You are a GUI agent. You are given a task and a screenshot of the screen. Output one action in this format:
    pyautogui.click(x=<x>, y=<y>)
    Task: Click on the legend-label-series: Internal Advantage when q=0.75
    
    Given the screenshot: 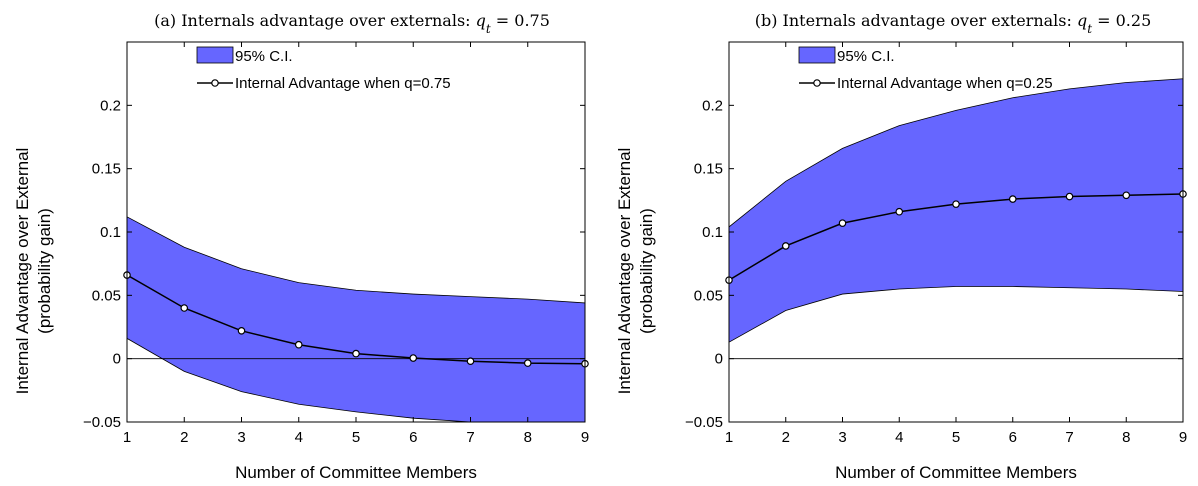 What is the action you would take?
    pyautogui.click(x=343, y=83)
    